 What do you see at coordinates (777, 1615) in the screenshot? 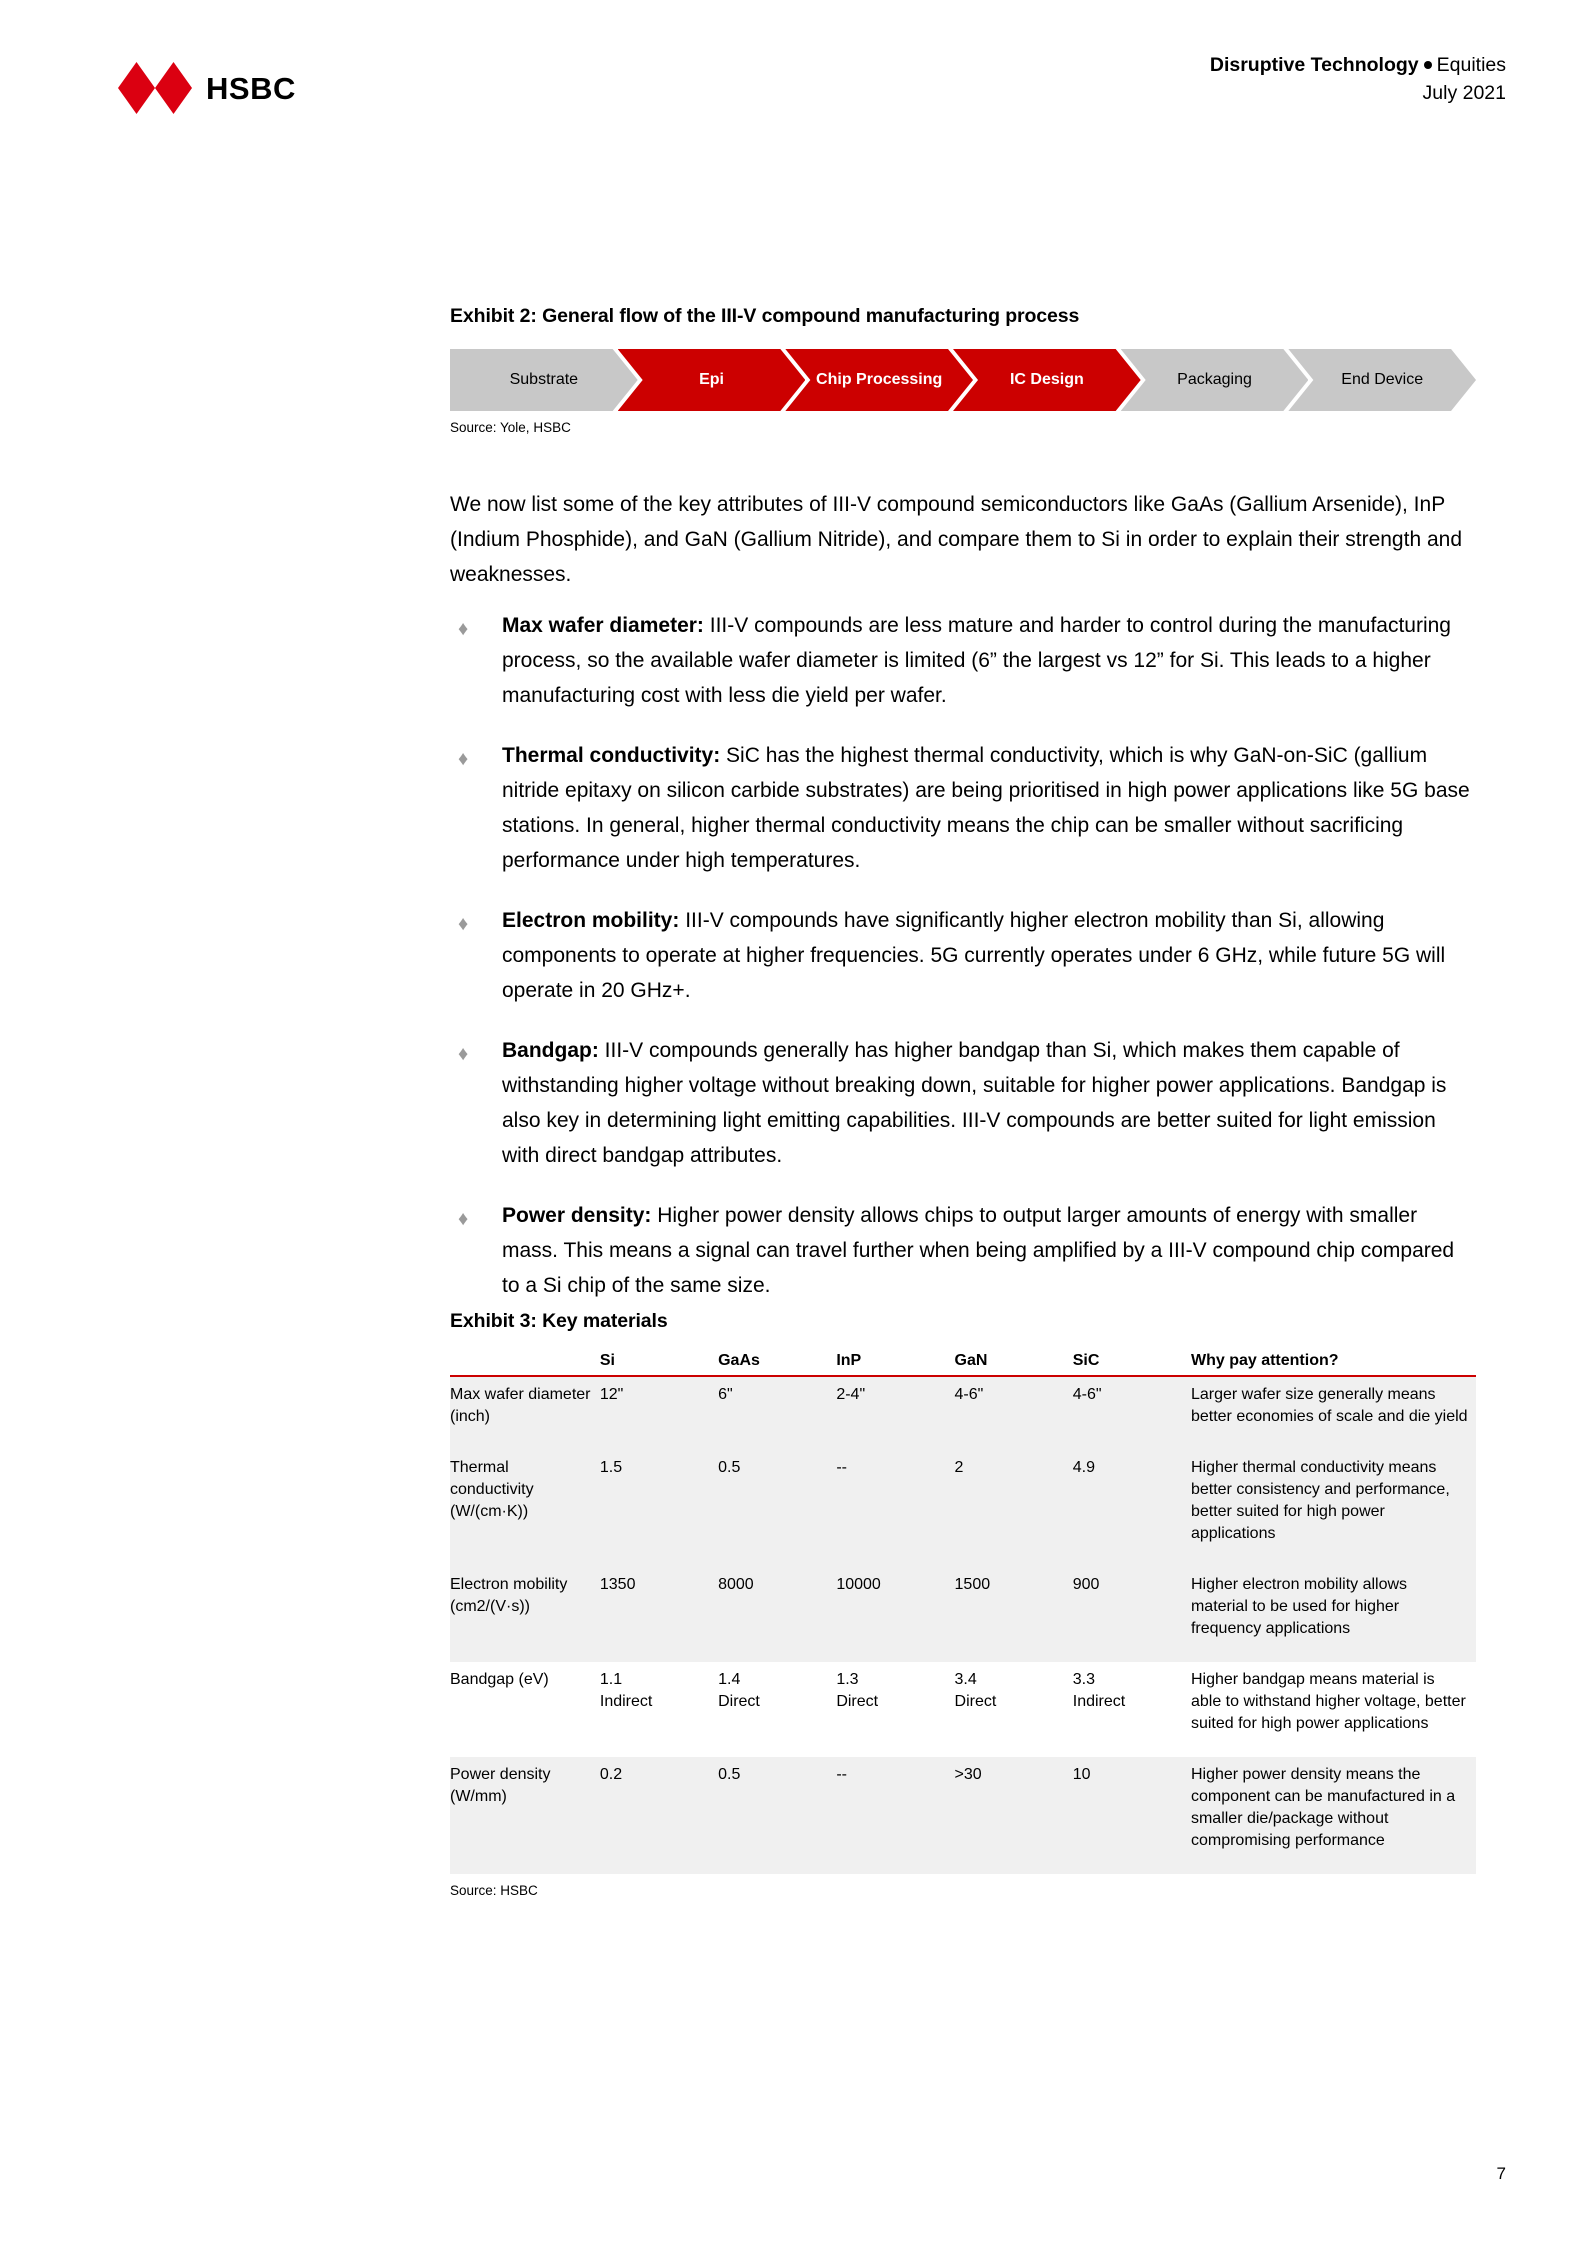
I see `cell-gaas: 8000` at bounding box center [777, 1615].